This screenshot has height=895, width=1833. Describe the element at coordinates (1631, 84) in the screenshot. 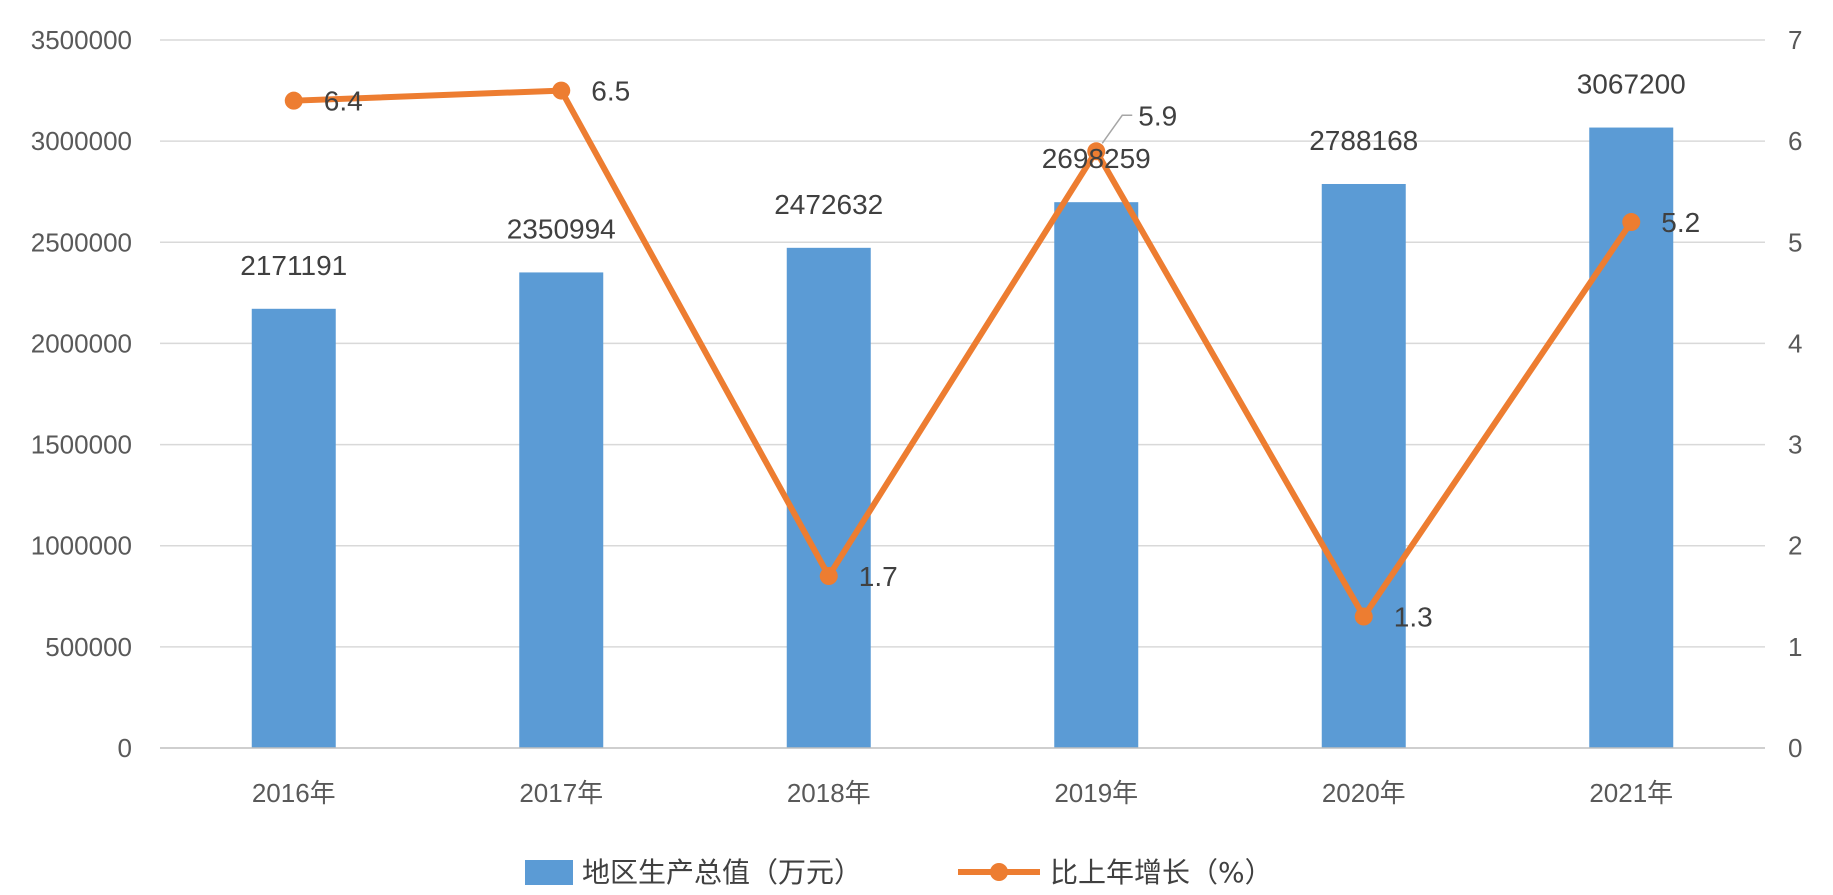

I see `bar-data-label: 3067200` at that location.